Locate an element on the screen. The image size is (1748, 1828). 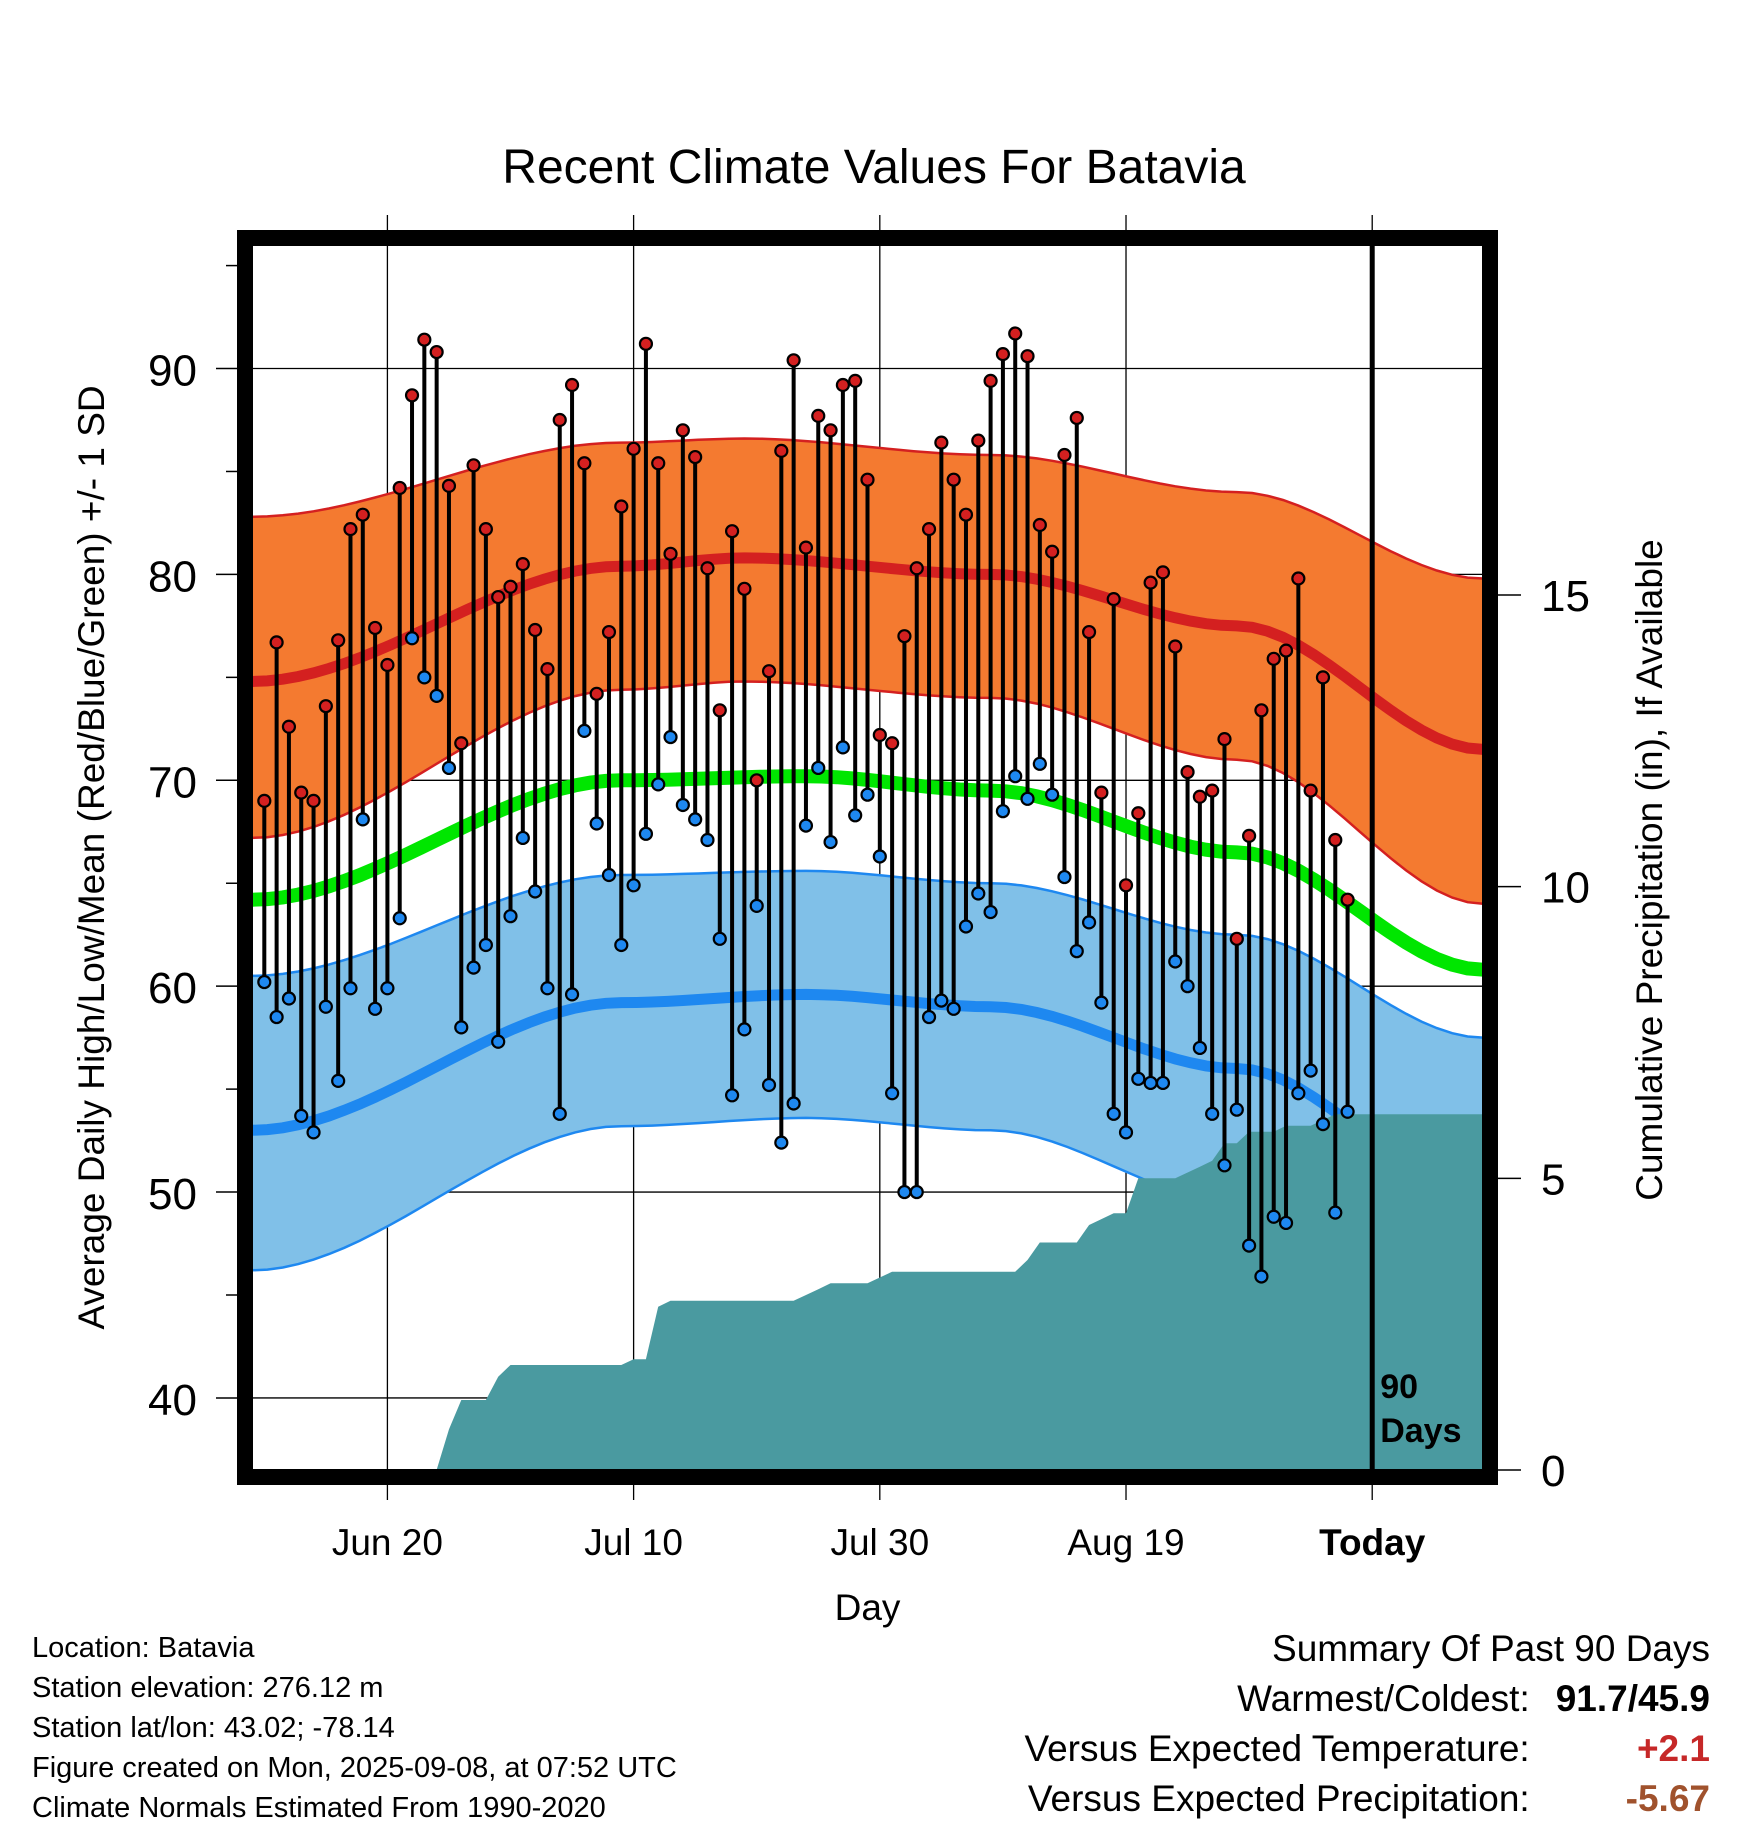
location-text: Location: Batavia is located at coordinates (143, 1648).